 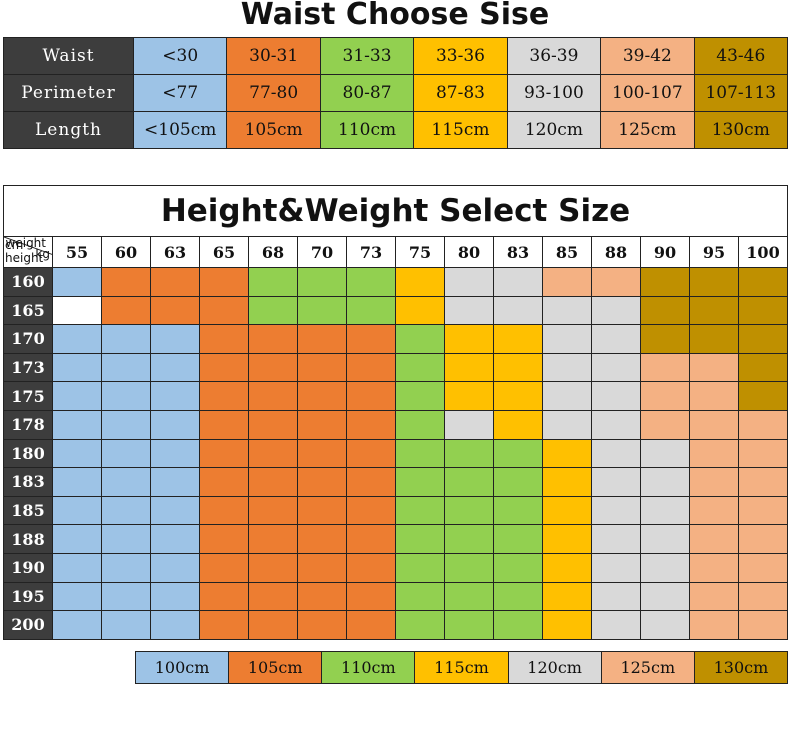 I want to click on weight-column-header: 70, so click(x=322, y=252).